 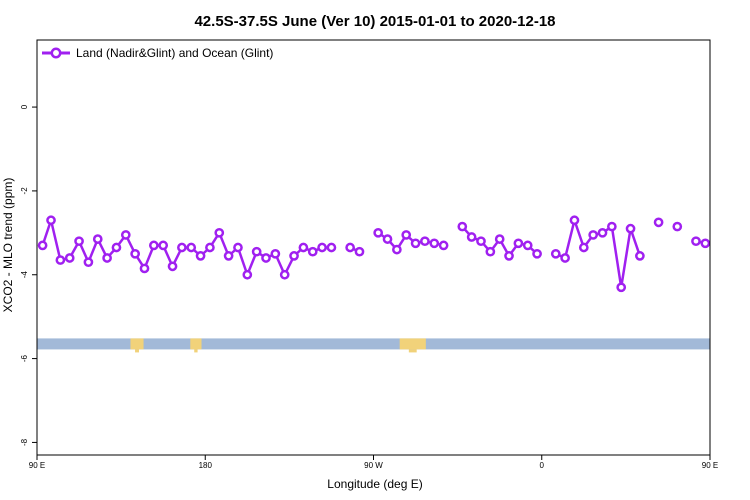 What do you see at coordinates (374, 254) in the screenshot?
I see `series` at bounding box center [374, 254].